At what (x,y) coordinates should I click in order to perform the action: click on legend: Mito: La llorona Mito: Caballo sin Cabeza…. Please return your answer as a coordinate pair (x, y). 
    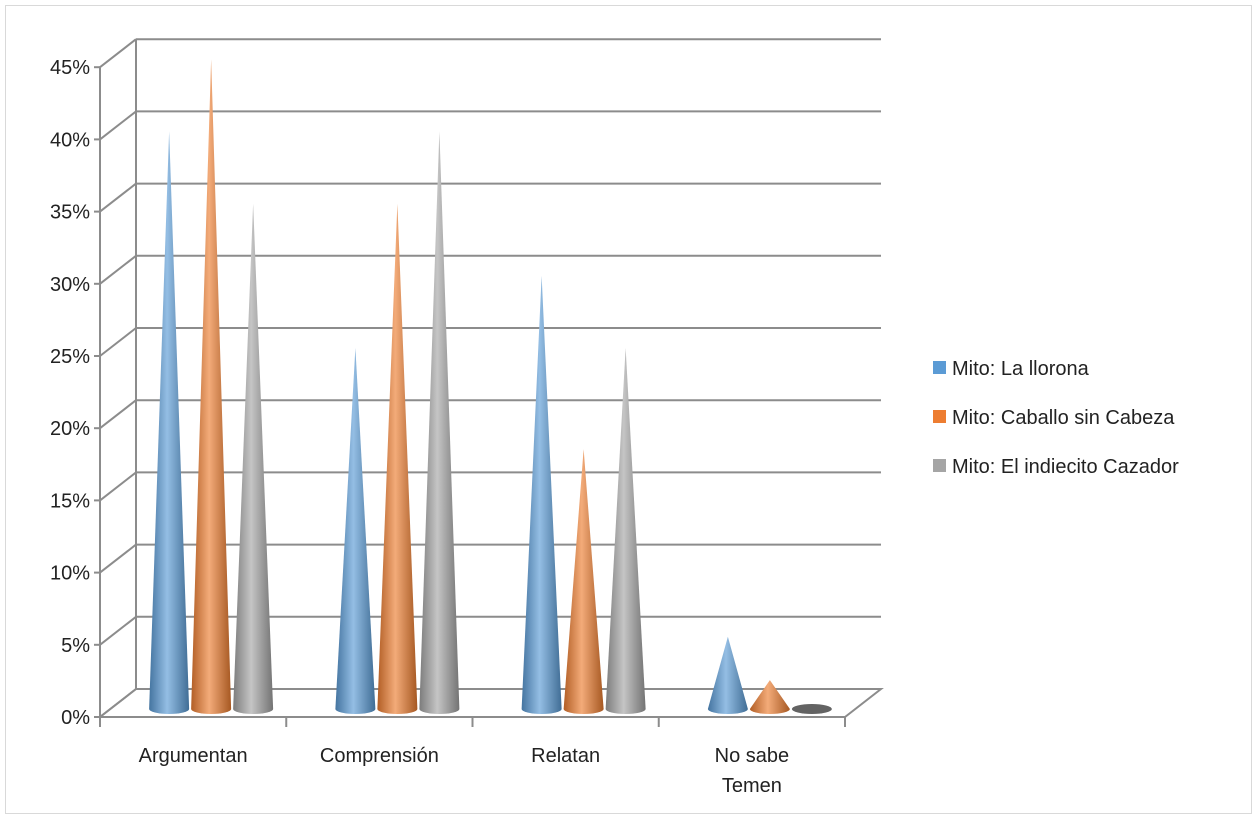
    Looking at the image, I should click on (1056, 418).